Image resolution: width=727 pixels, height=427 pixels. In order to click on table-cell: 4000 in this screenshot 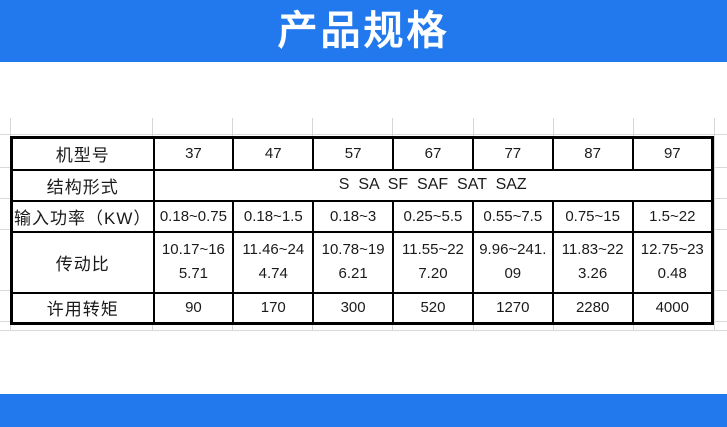, I will do `click(672, 308)`.